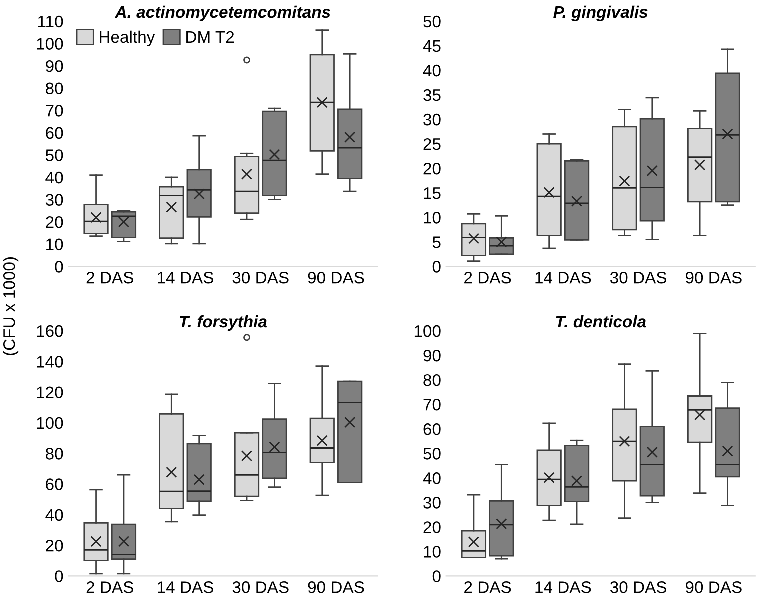 The width and height of the screenshot is (763, 613). I want to click on y-tick-label: 15, so click(432, 194).